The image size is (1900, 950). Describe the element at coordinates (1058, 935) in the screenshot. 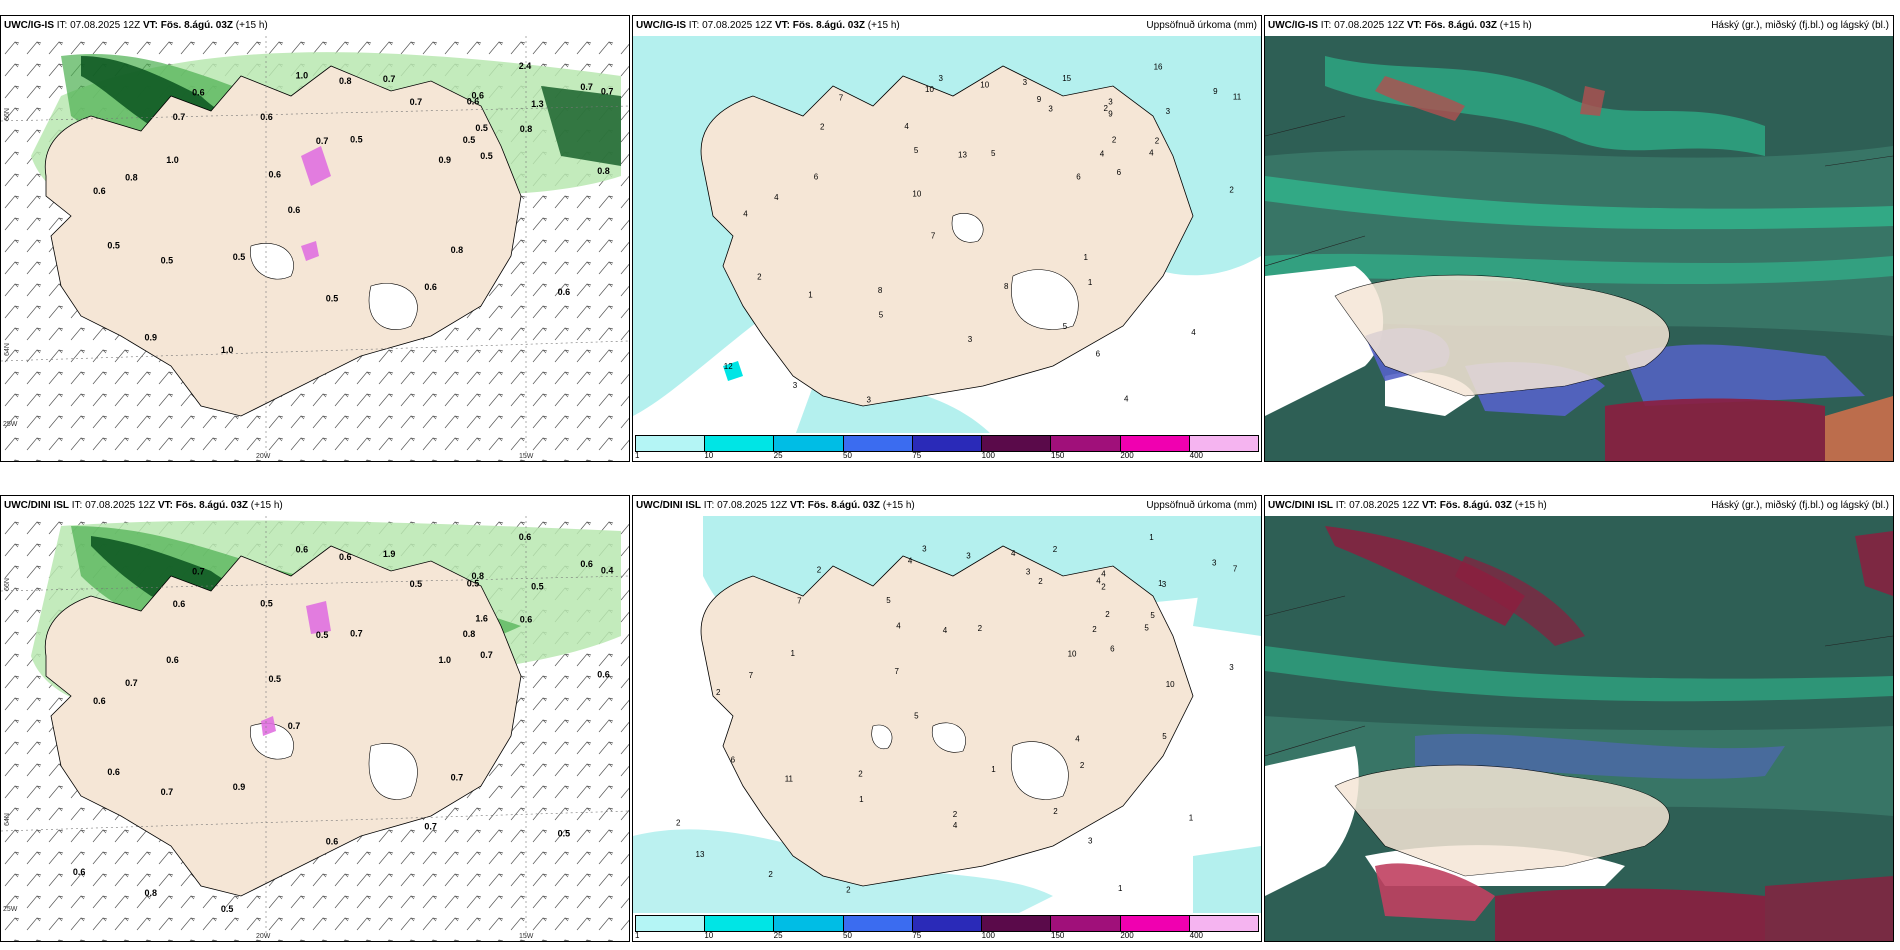

I see `colorbar-tick-label: 150` at that location.